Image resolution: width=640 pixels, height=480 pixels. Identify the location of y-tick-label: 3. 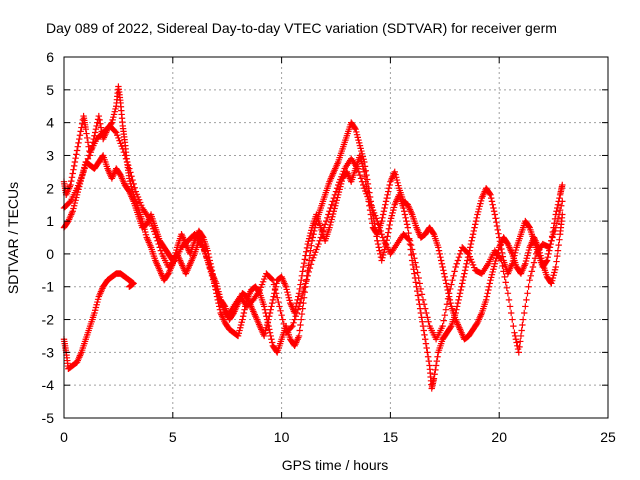
(50, 155).